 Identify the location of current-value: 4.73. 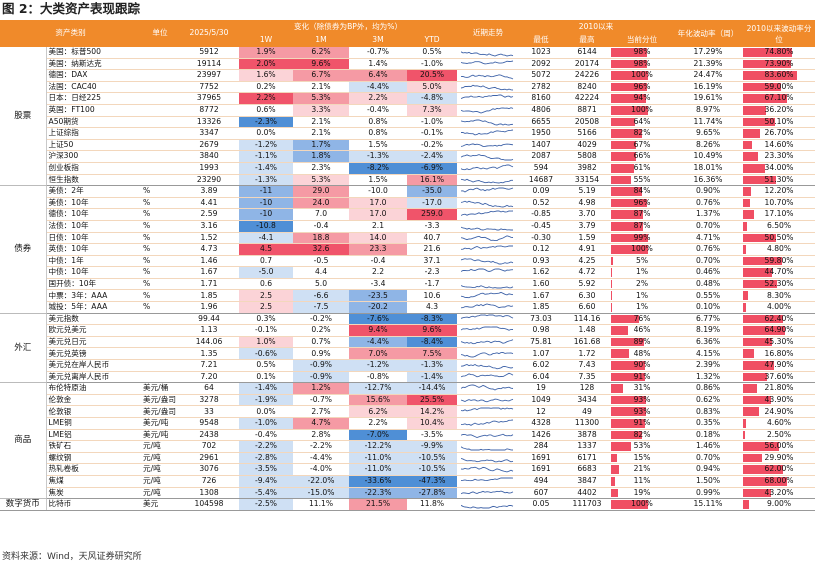
(209, 249).